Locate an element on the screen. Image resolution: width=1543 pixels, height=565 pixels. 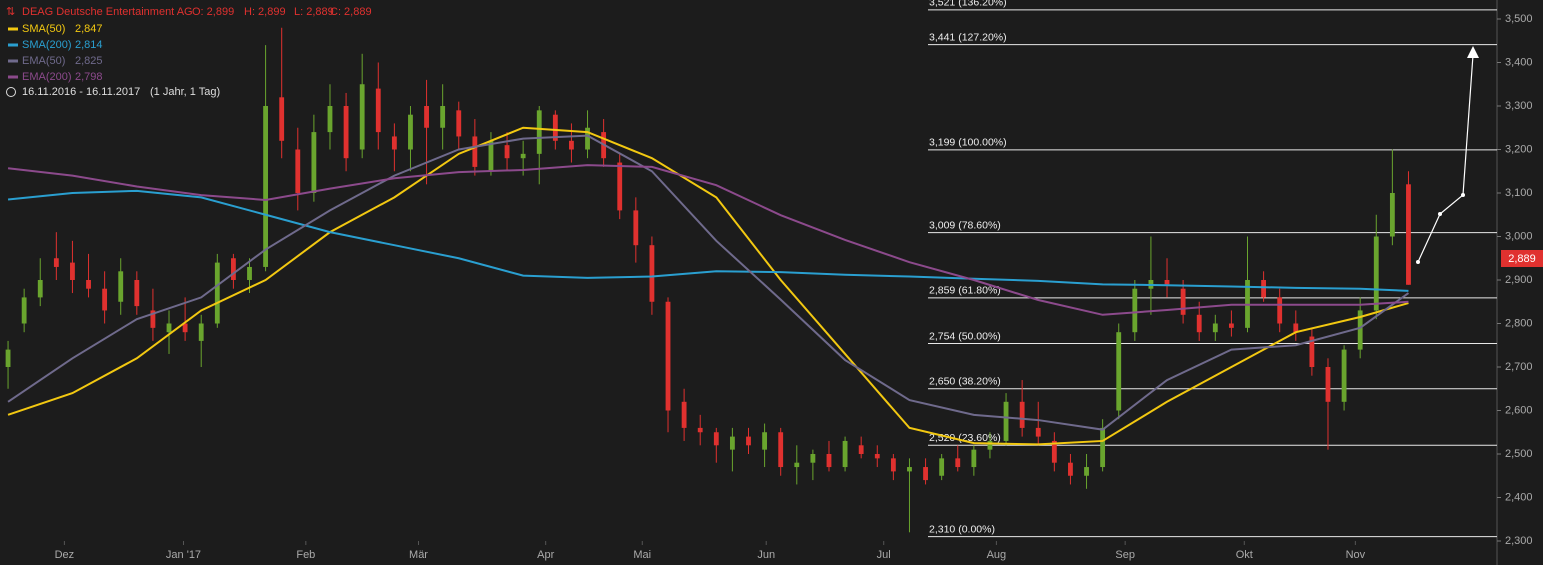
x-tick-label: Sep is located at coordinates (1125, 555).